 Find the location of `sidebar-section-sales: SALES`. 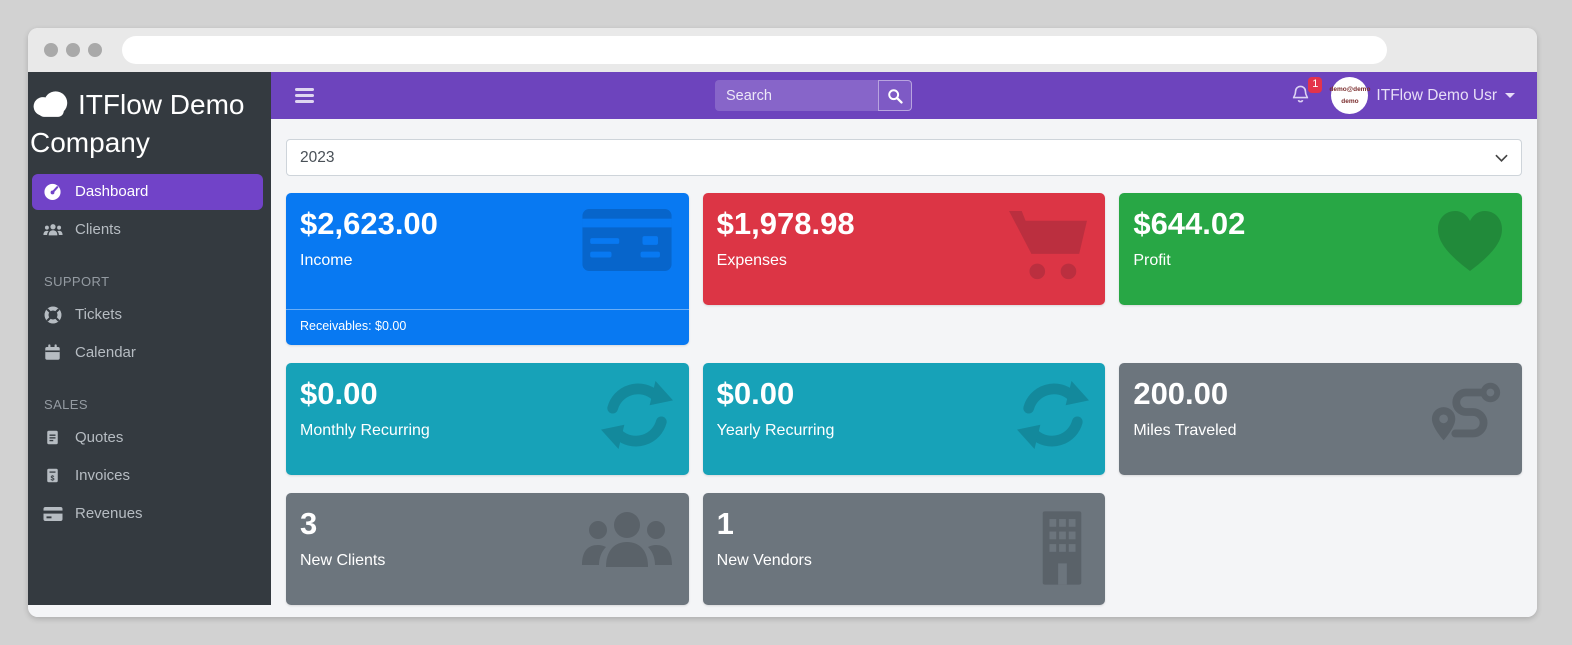

sidebar-section-sales: SALES is located at coordinates (66, 404).